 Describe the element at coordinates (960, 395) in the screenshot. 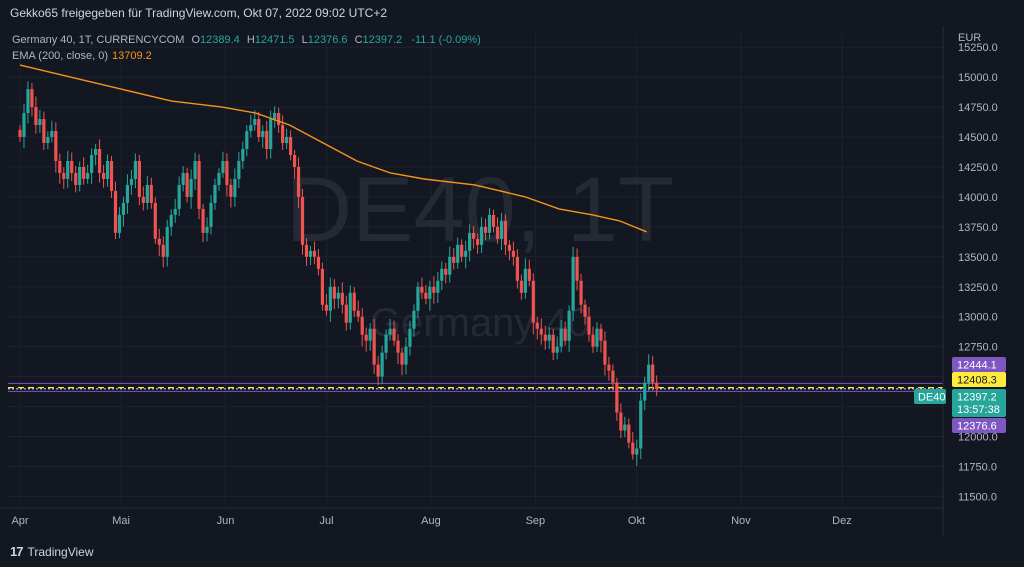

I see `price-labels: 12444.1 12408.3 12397.213:57:38 DE40 12376.6` at that location.